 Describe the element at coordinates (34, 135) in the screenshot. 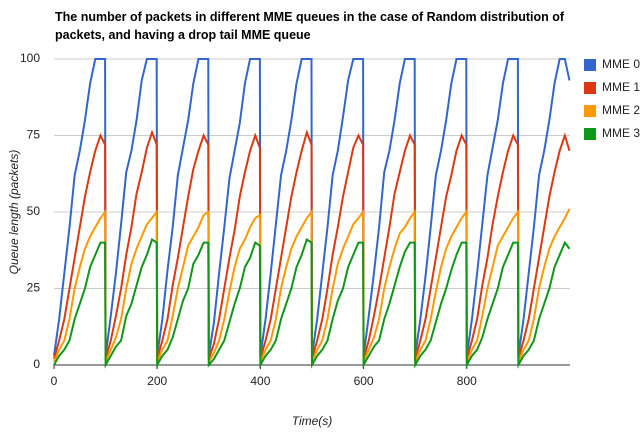

I see `y-tick-label: 75` at that location.